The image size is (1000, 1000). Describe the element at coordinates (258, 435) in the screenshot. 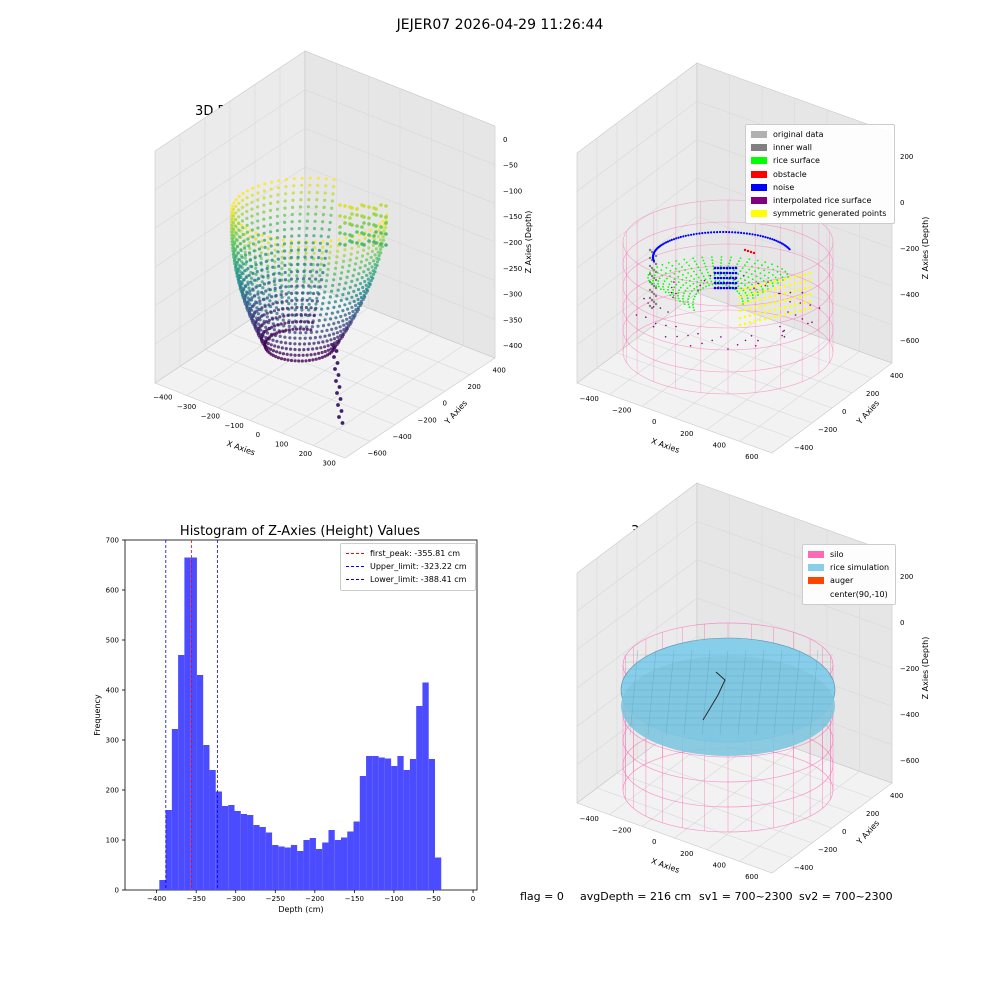

I see `x-tick-label: 0` at that location.